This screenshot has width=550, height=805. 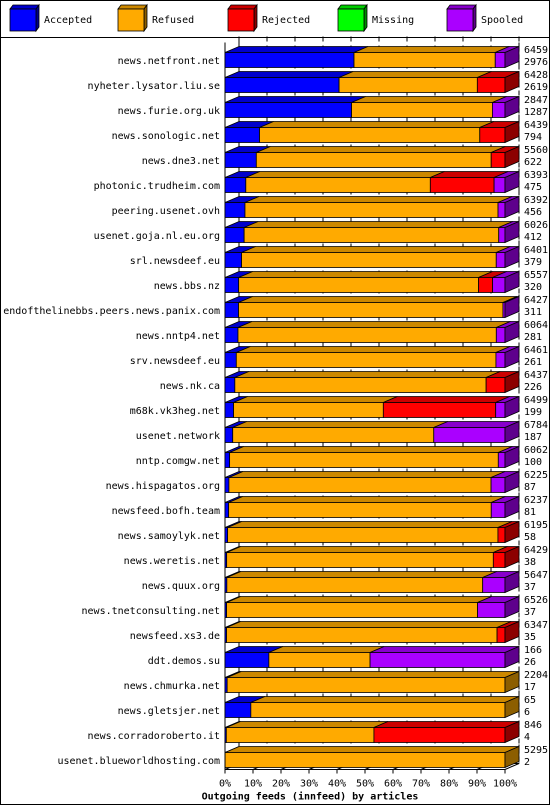 What do you see at coordinates (530, 512) in the screenshot?
I see `value-label-accepted: 81` at bounding box center [530, 512].